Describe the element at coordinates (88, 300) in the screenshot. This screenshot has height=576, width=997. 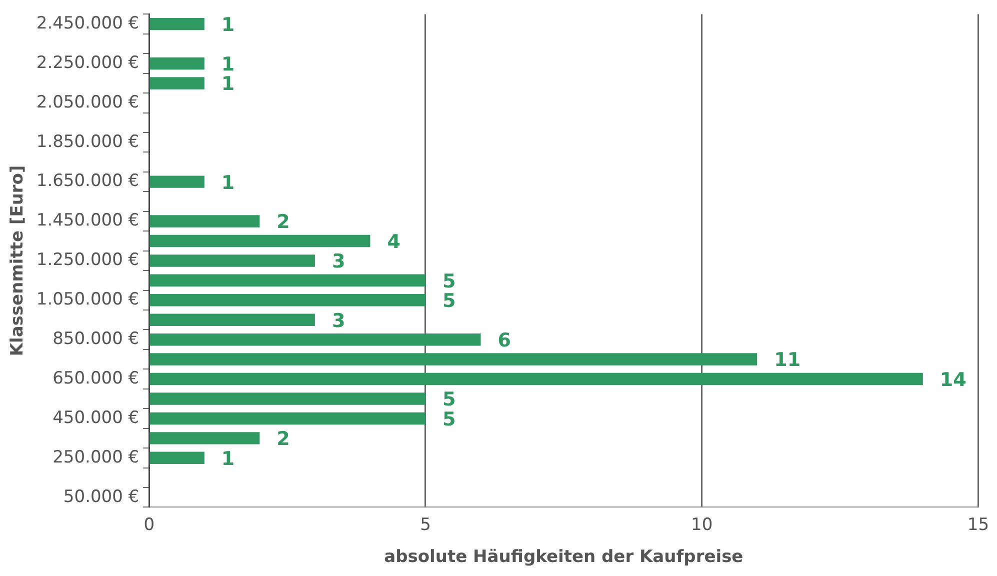
I see `y-tick-label: 1.050.000 €` at that location.